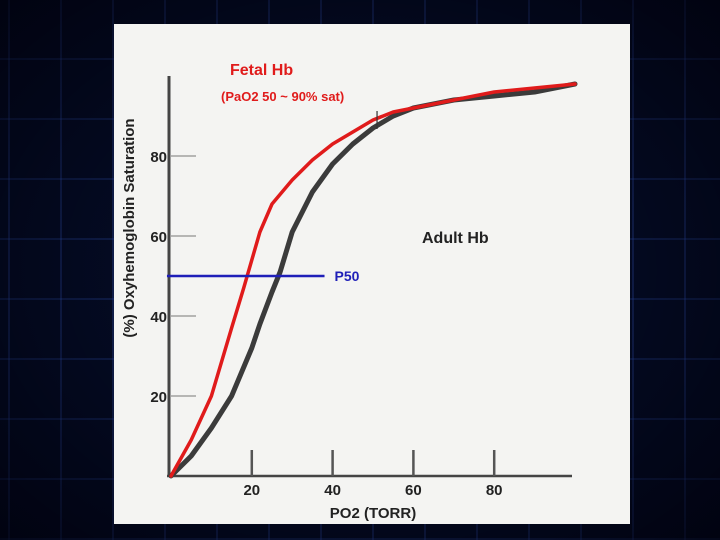 The image size is (720, 540). I want to click on y-axis-label: (%) Oxyhemoglobin Saturation, so click(129, 227).